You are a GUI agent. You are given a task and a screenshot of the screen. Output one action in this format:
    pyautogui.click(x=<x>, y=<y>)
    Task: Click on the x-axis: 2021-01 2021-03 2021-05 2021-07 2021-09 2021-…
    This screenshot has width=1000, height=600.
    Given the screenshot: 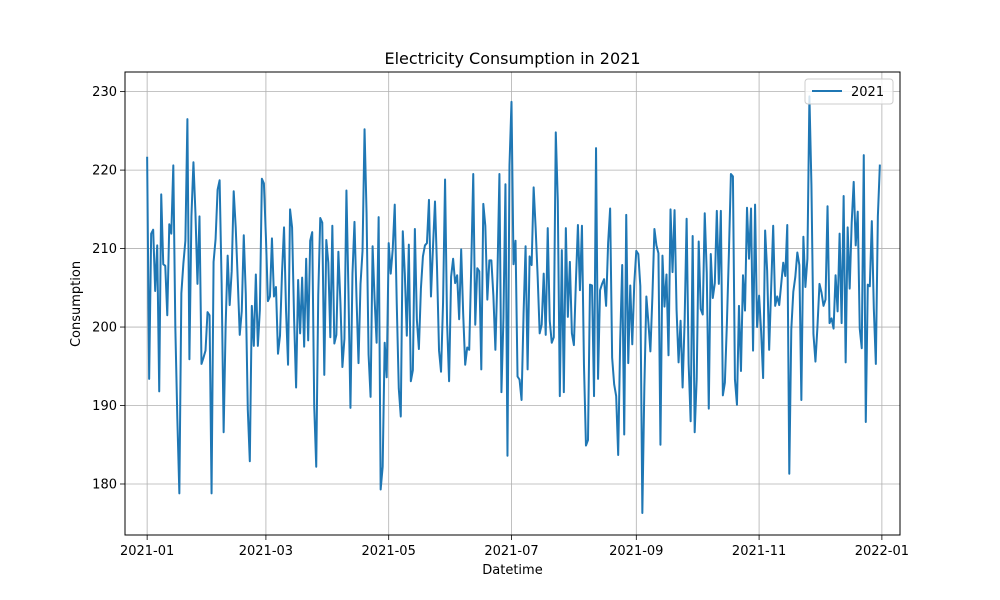 What is the action you would take?
    pyautogui.click(x=514, y=547)
    